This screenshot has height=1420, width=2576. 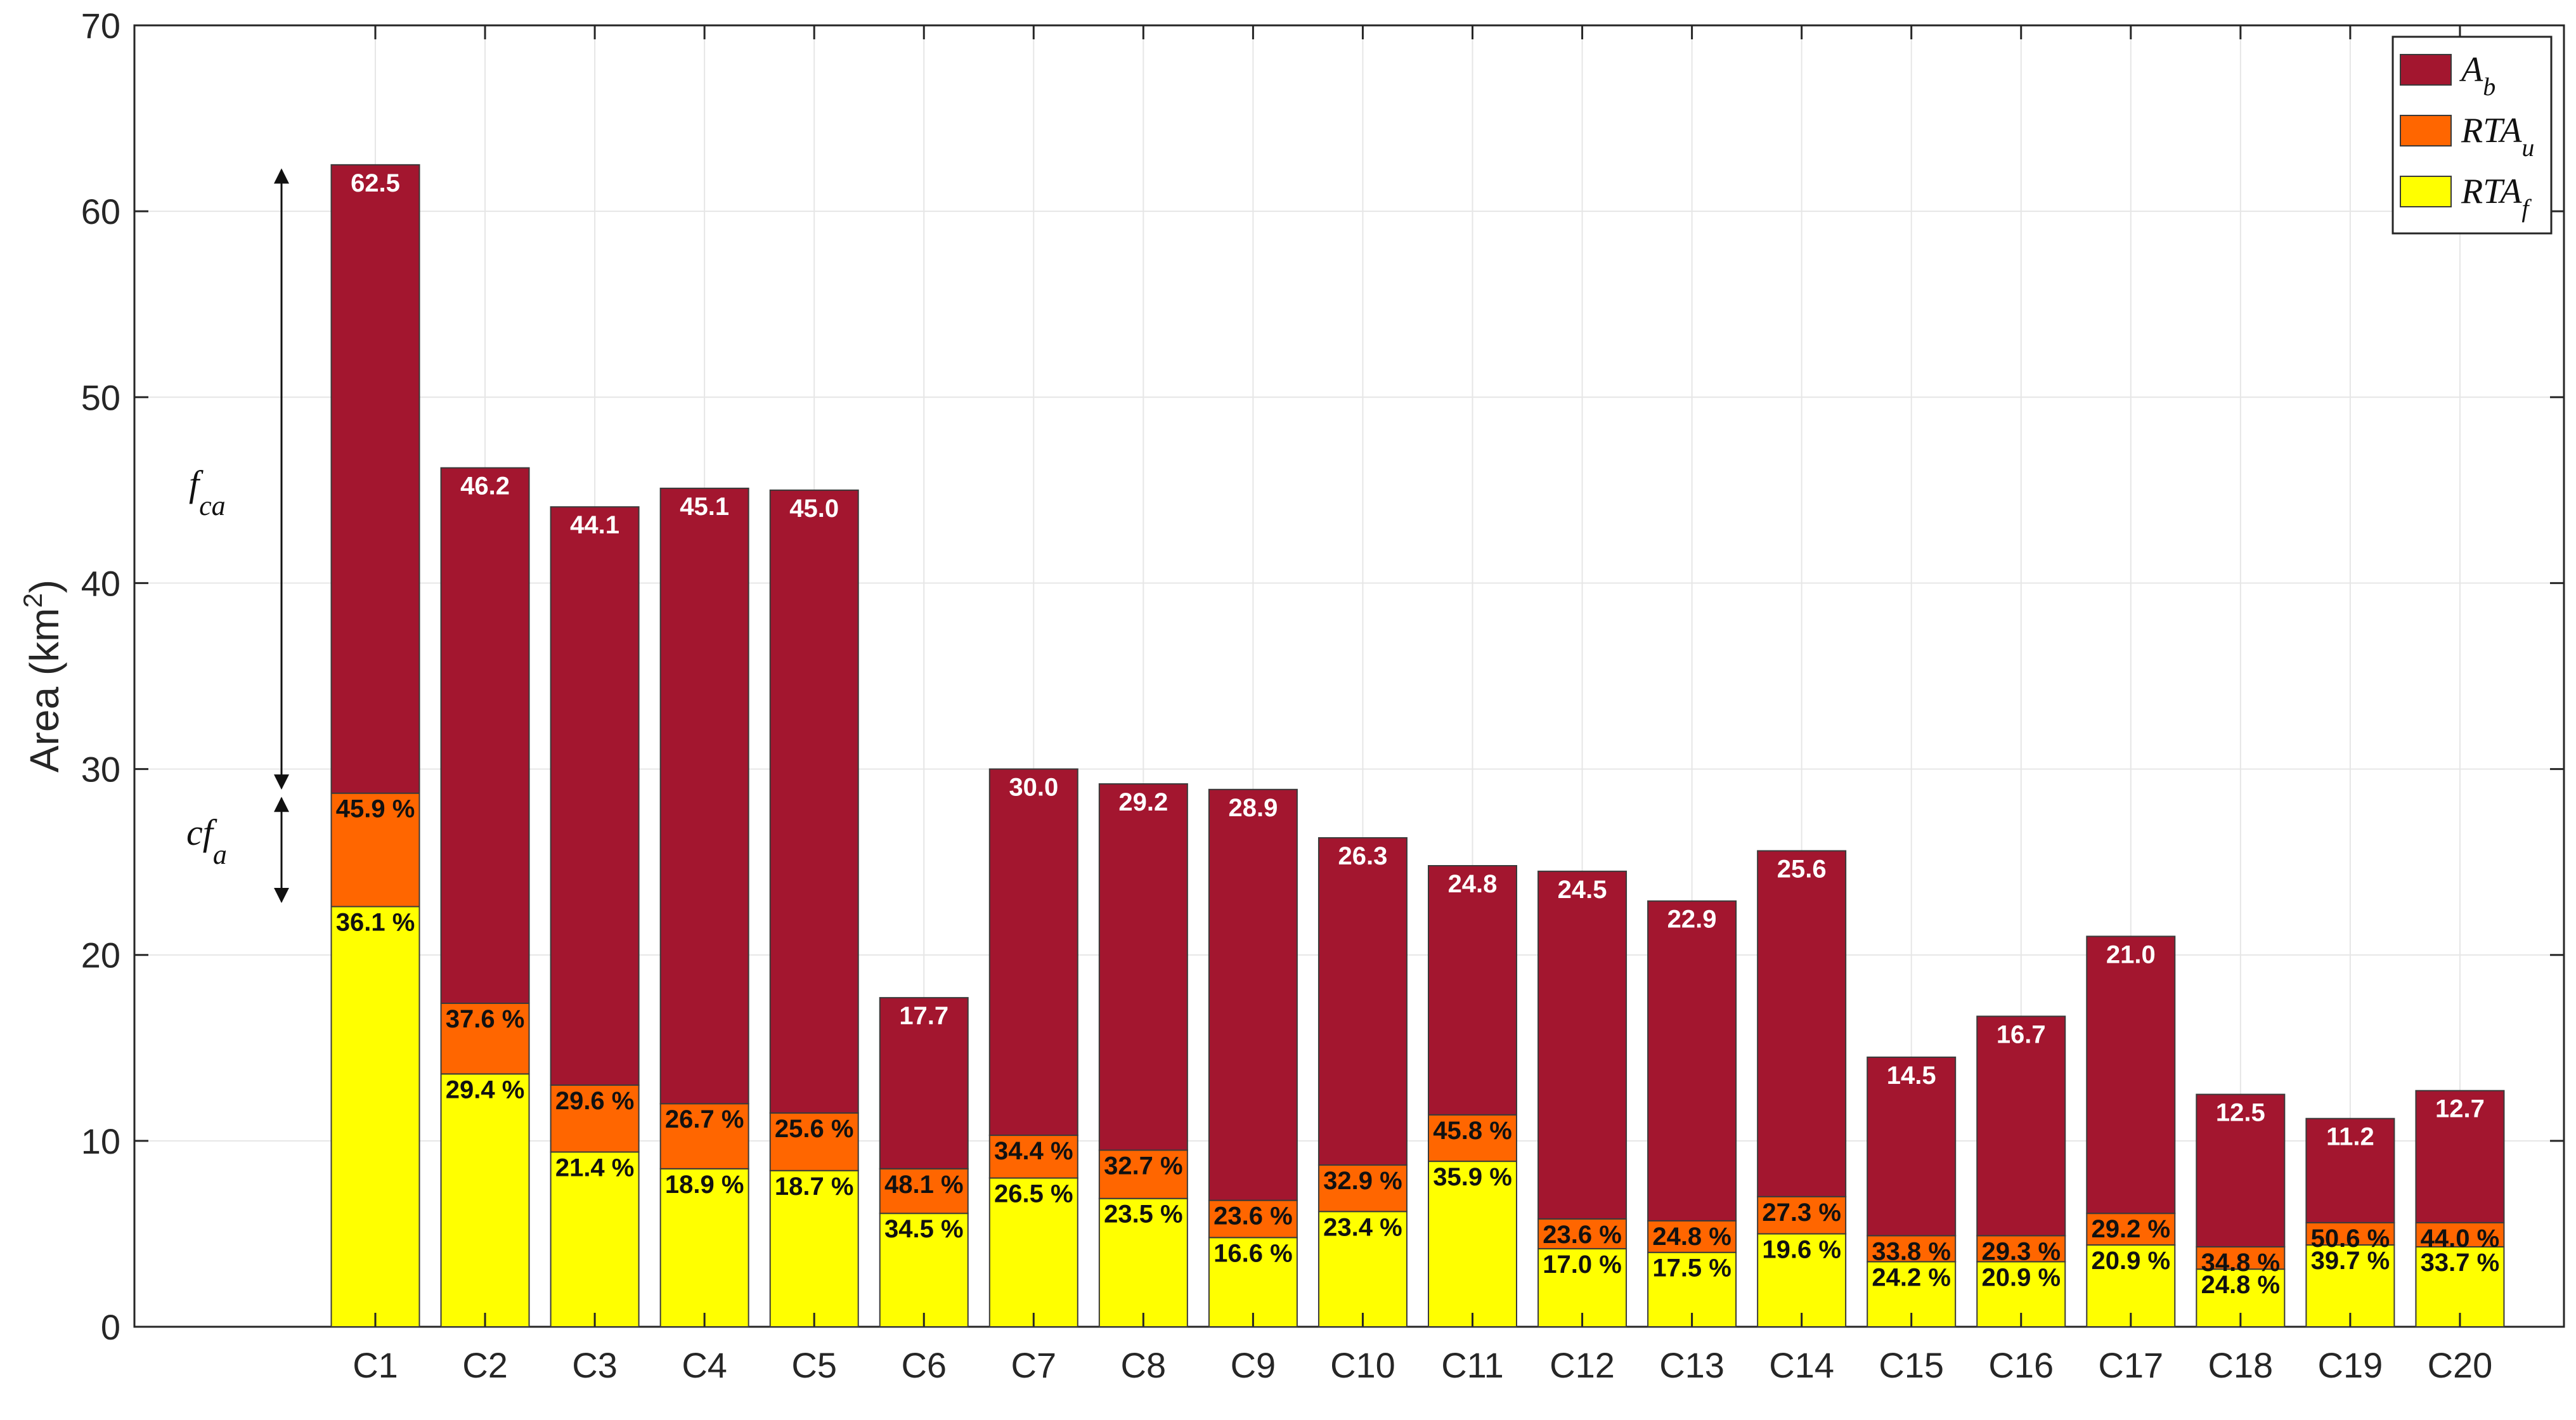 What do you see at coordinates (2021, 1365) in the screenshot?
I see `x-tick-label: C16` at bounding box center [2021, 1365].